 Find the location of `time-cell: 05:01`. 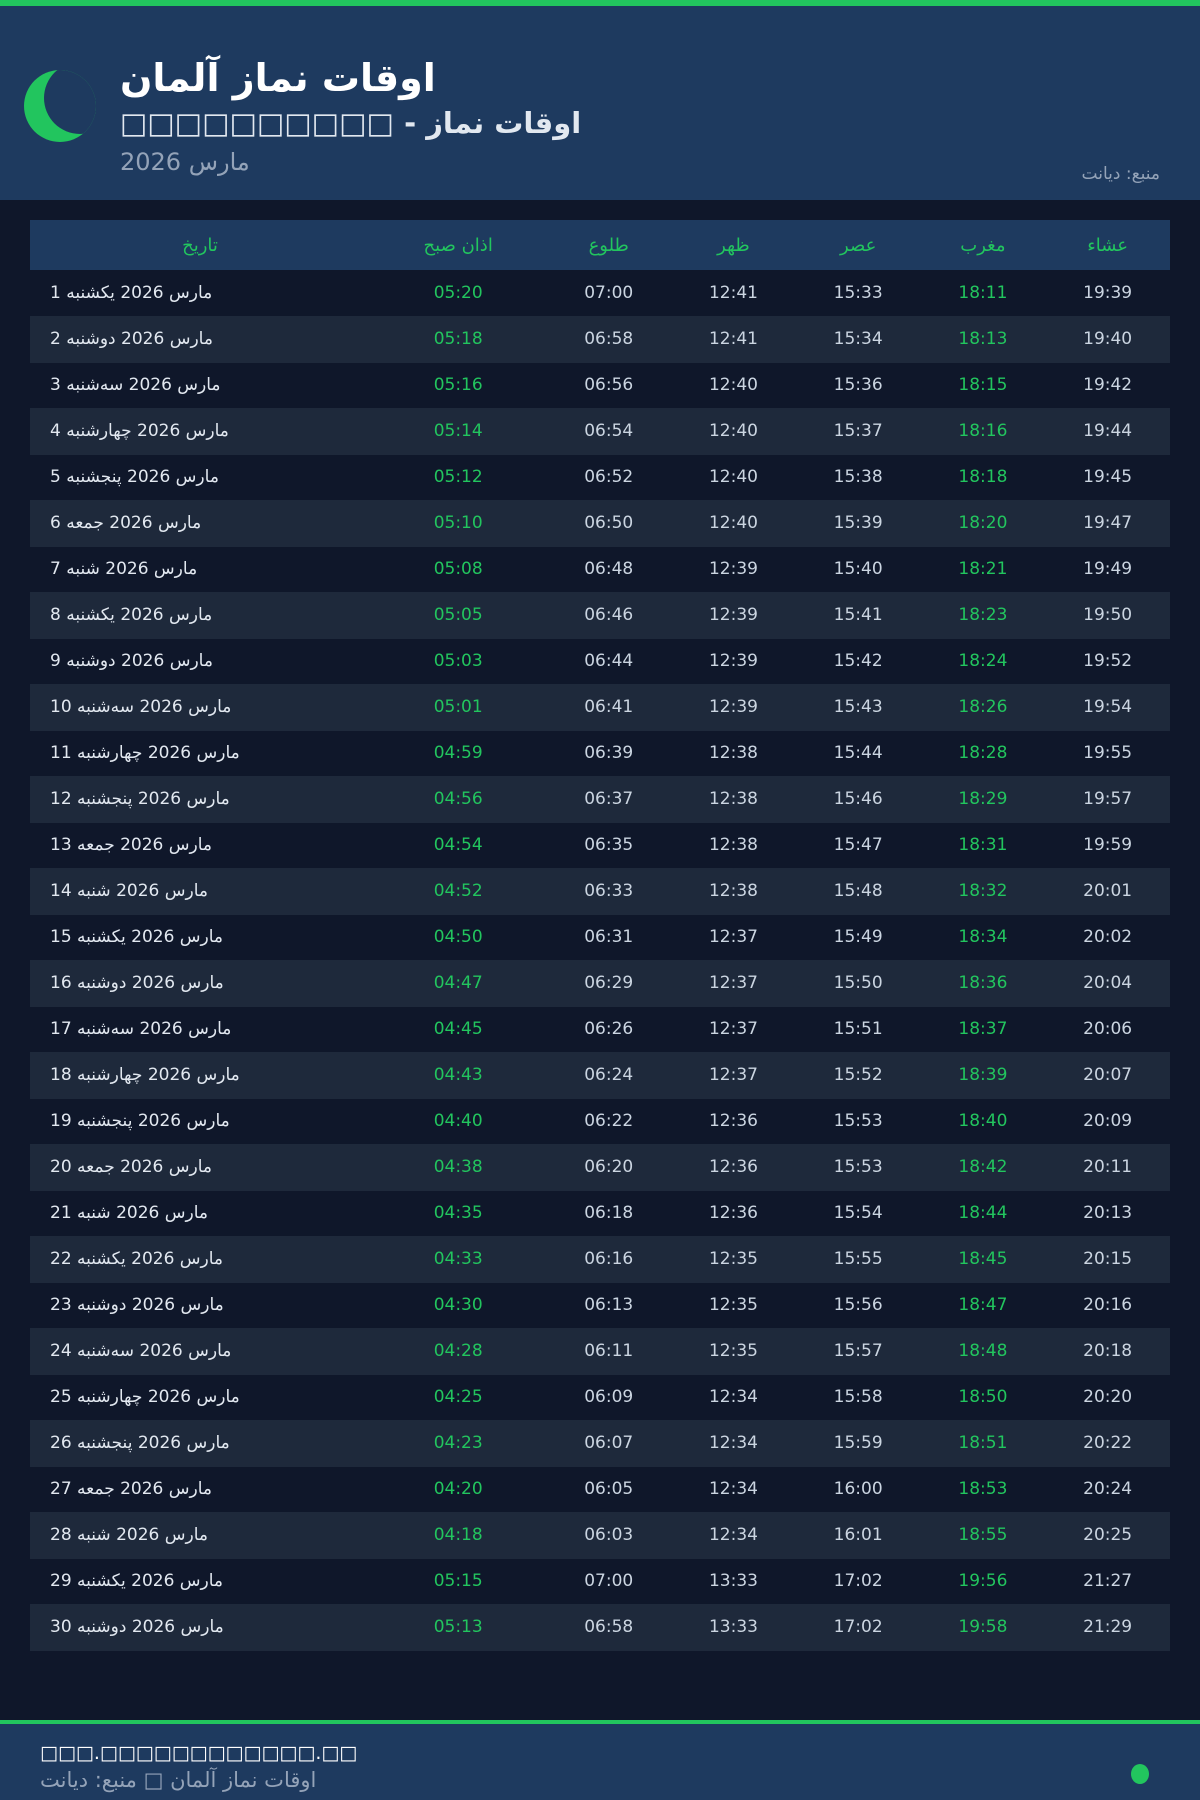

time-cell: 05:01 is located at coordinates (458, 707).